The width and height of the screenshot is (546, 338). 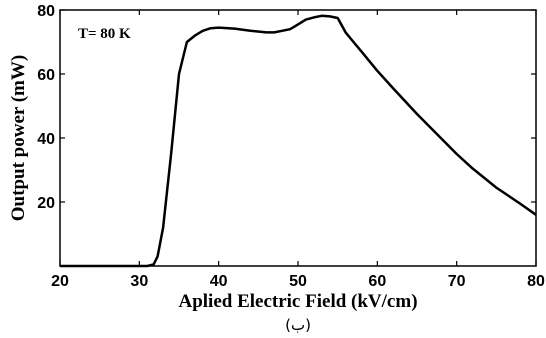 I want to click on x-tick-label: 50, so click(x=298, y=281).